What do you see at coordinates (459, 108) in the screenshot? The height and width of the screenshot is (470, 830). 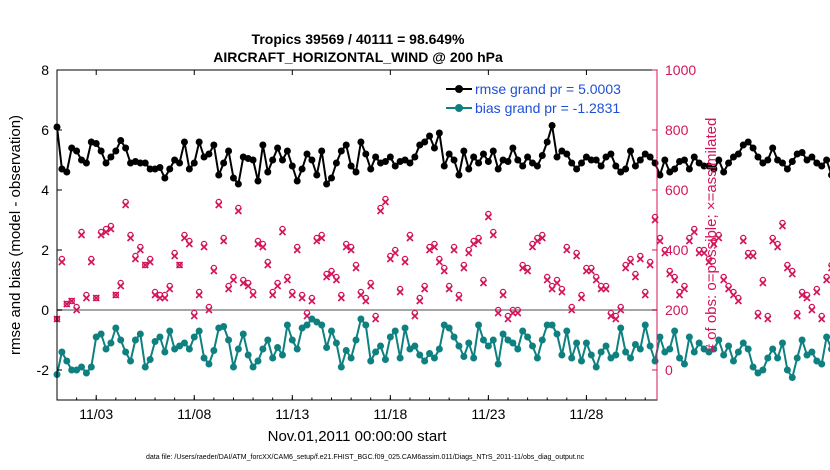 I see `legend-marker-bias` at bounding box center [459, 108].